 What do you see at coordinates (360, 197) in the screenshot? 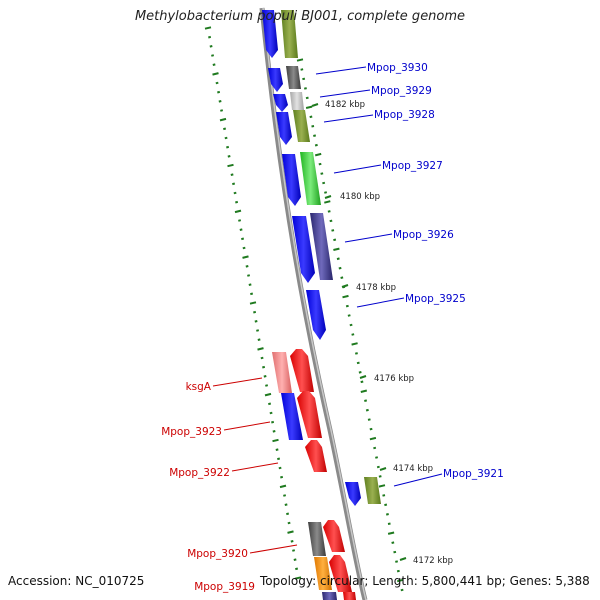
I see `kbp-marker-label: 4180 kbp` at bounding box center [360, 197].